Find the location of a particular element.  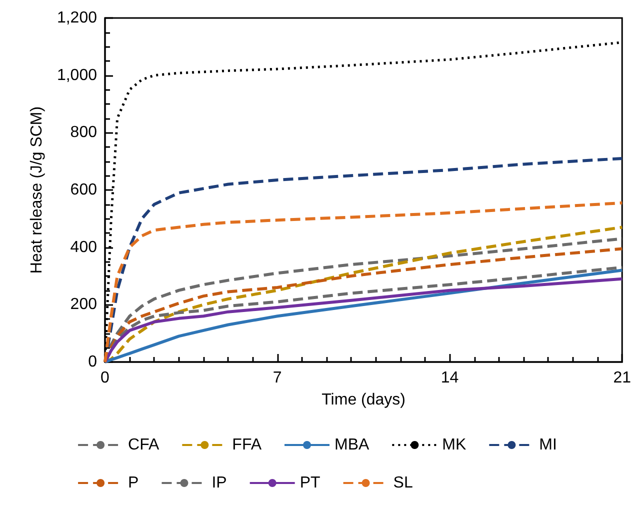

legend-label: MK is located at coordinates (454, 445).